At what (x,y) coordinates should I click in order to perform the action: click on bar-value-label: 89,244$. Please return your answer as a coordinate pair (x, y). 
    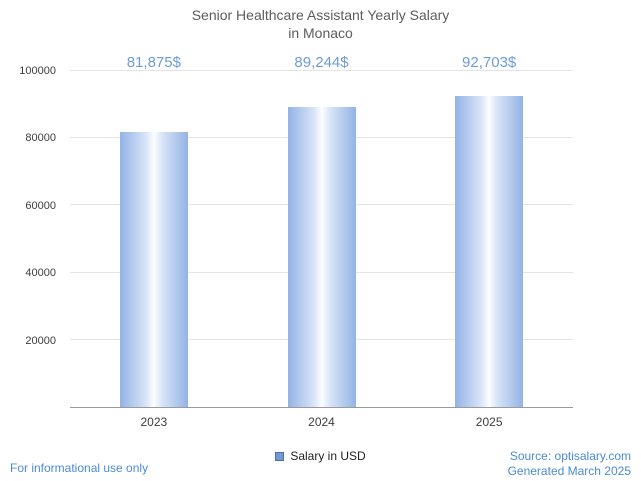
    Looking at the image, I should click on (321, 62).